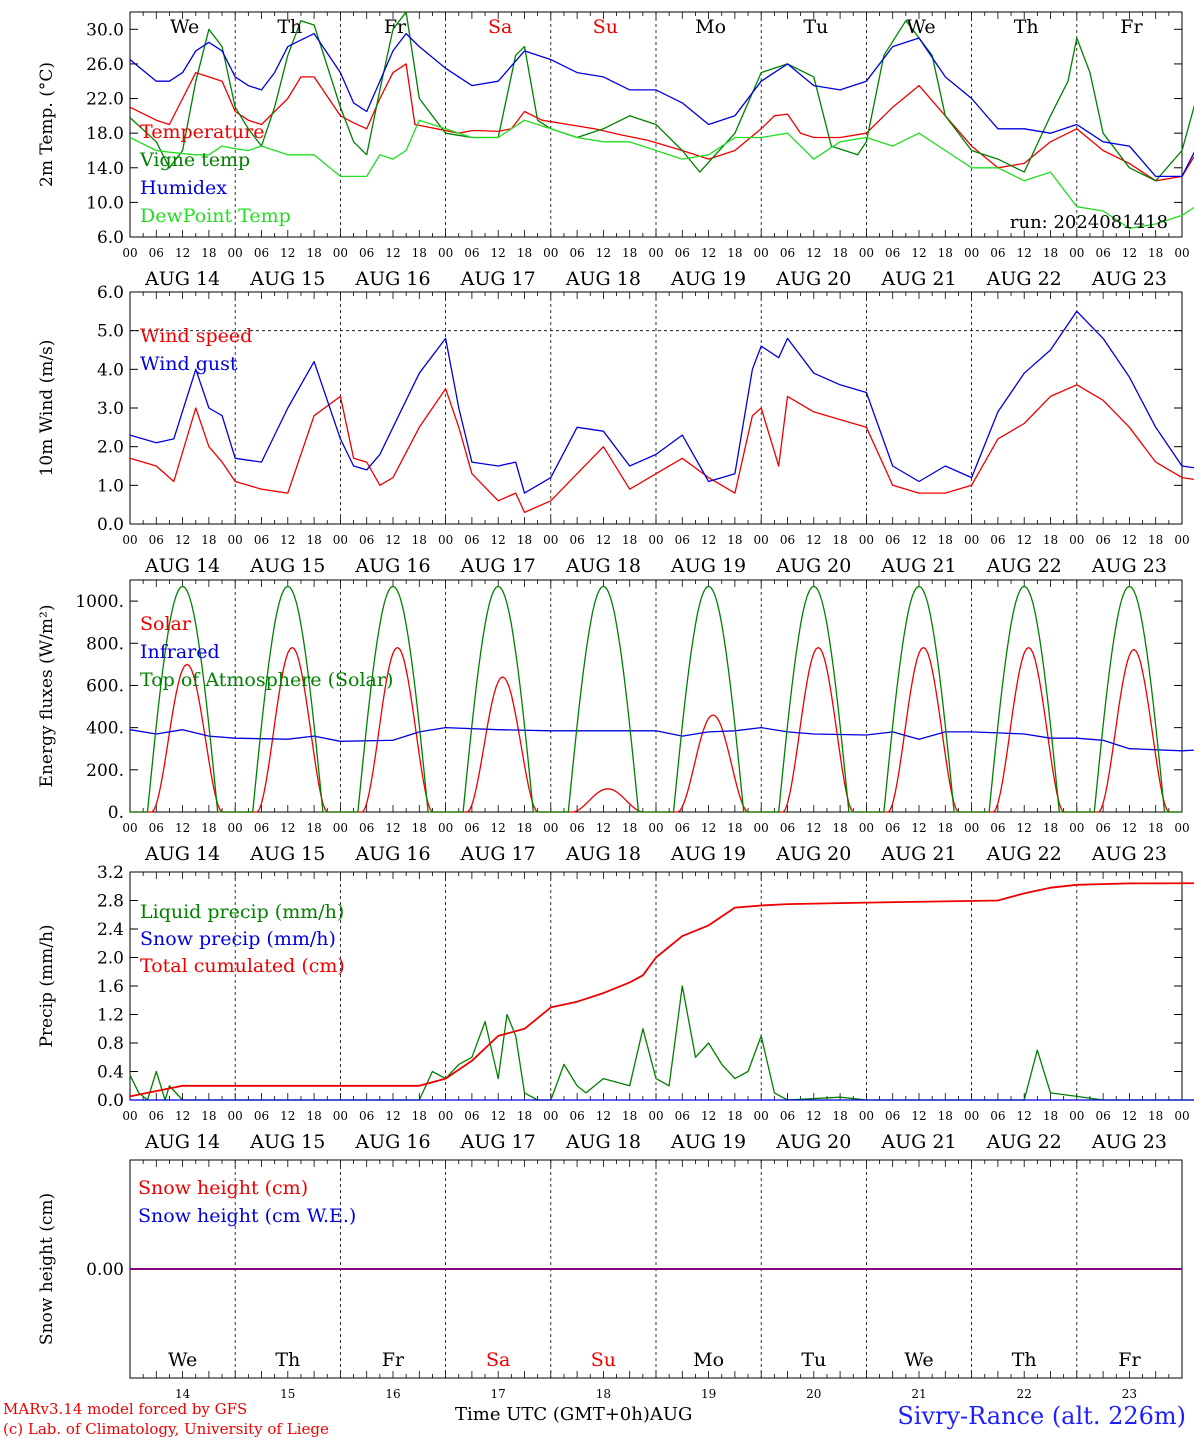  Describe the element at coordinates (182, 854) in the screenshot. I see `energy-date-label: AUG 14` at that location.